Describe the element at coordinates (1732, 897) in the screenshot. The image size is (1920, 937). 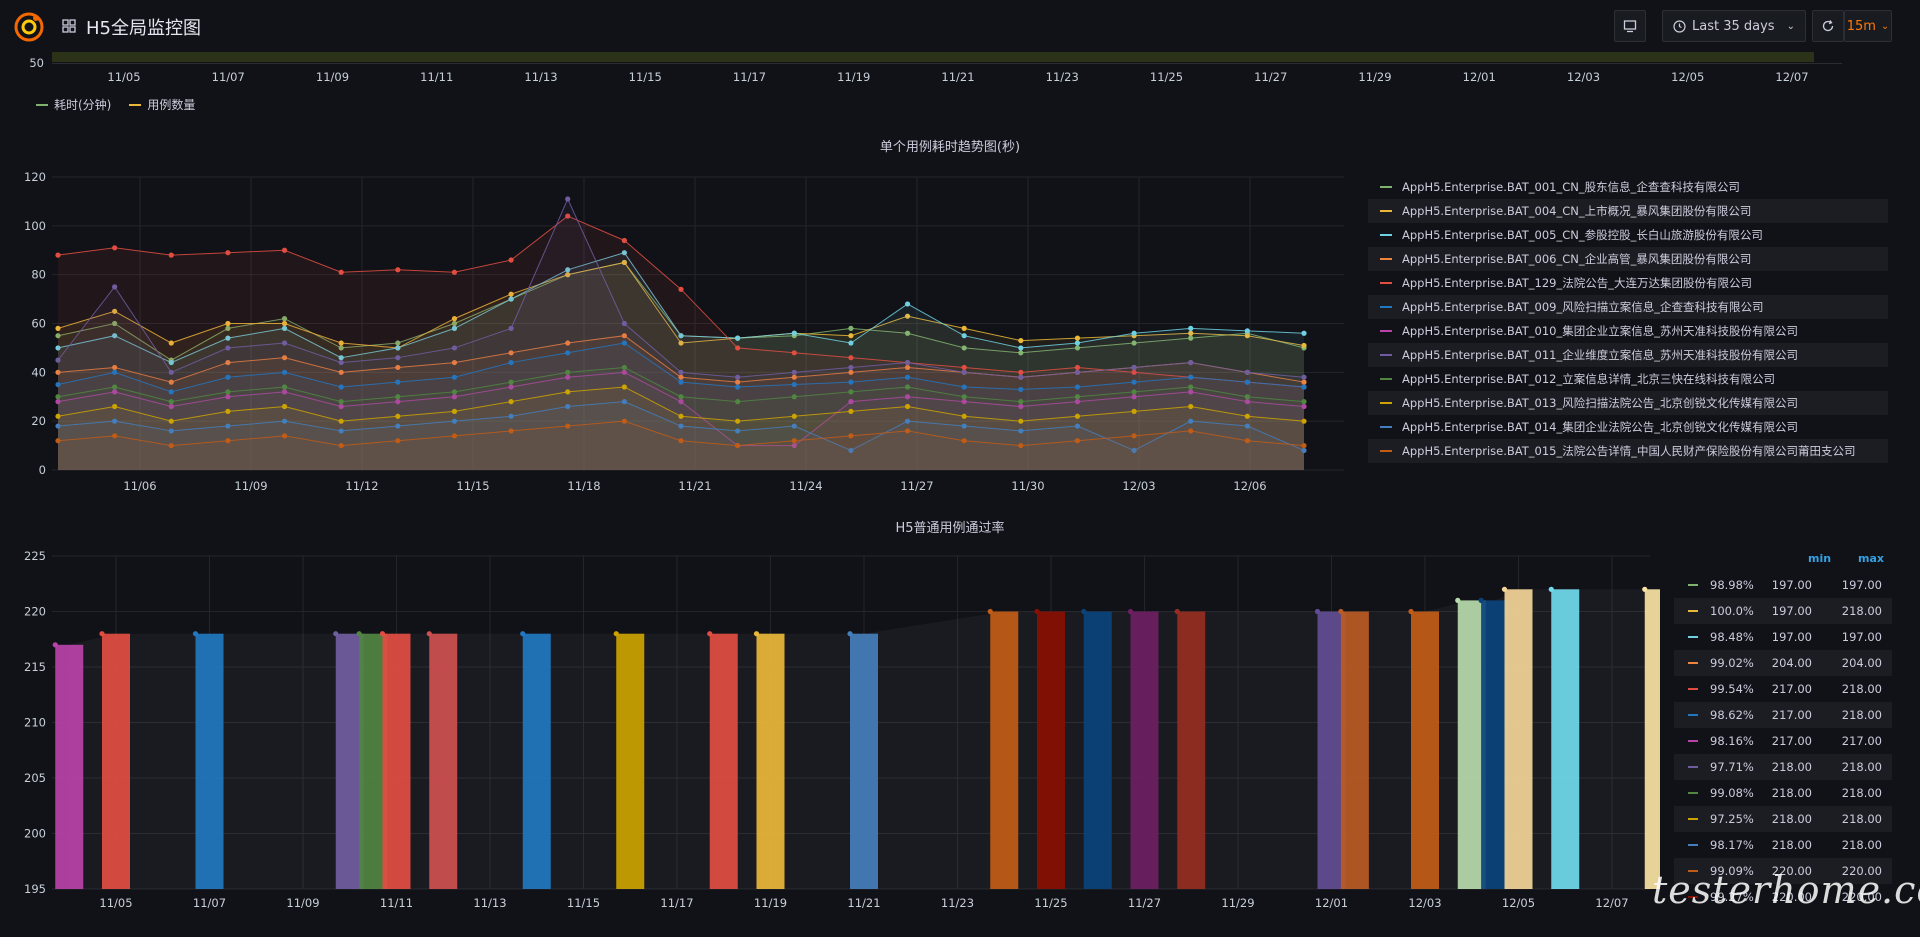
I see `legend-name: 99.27%` at that location.